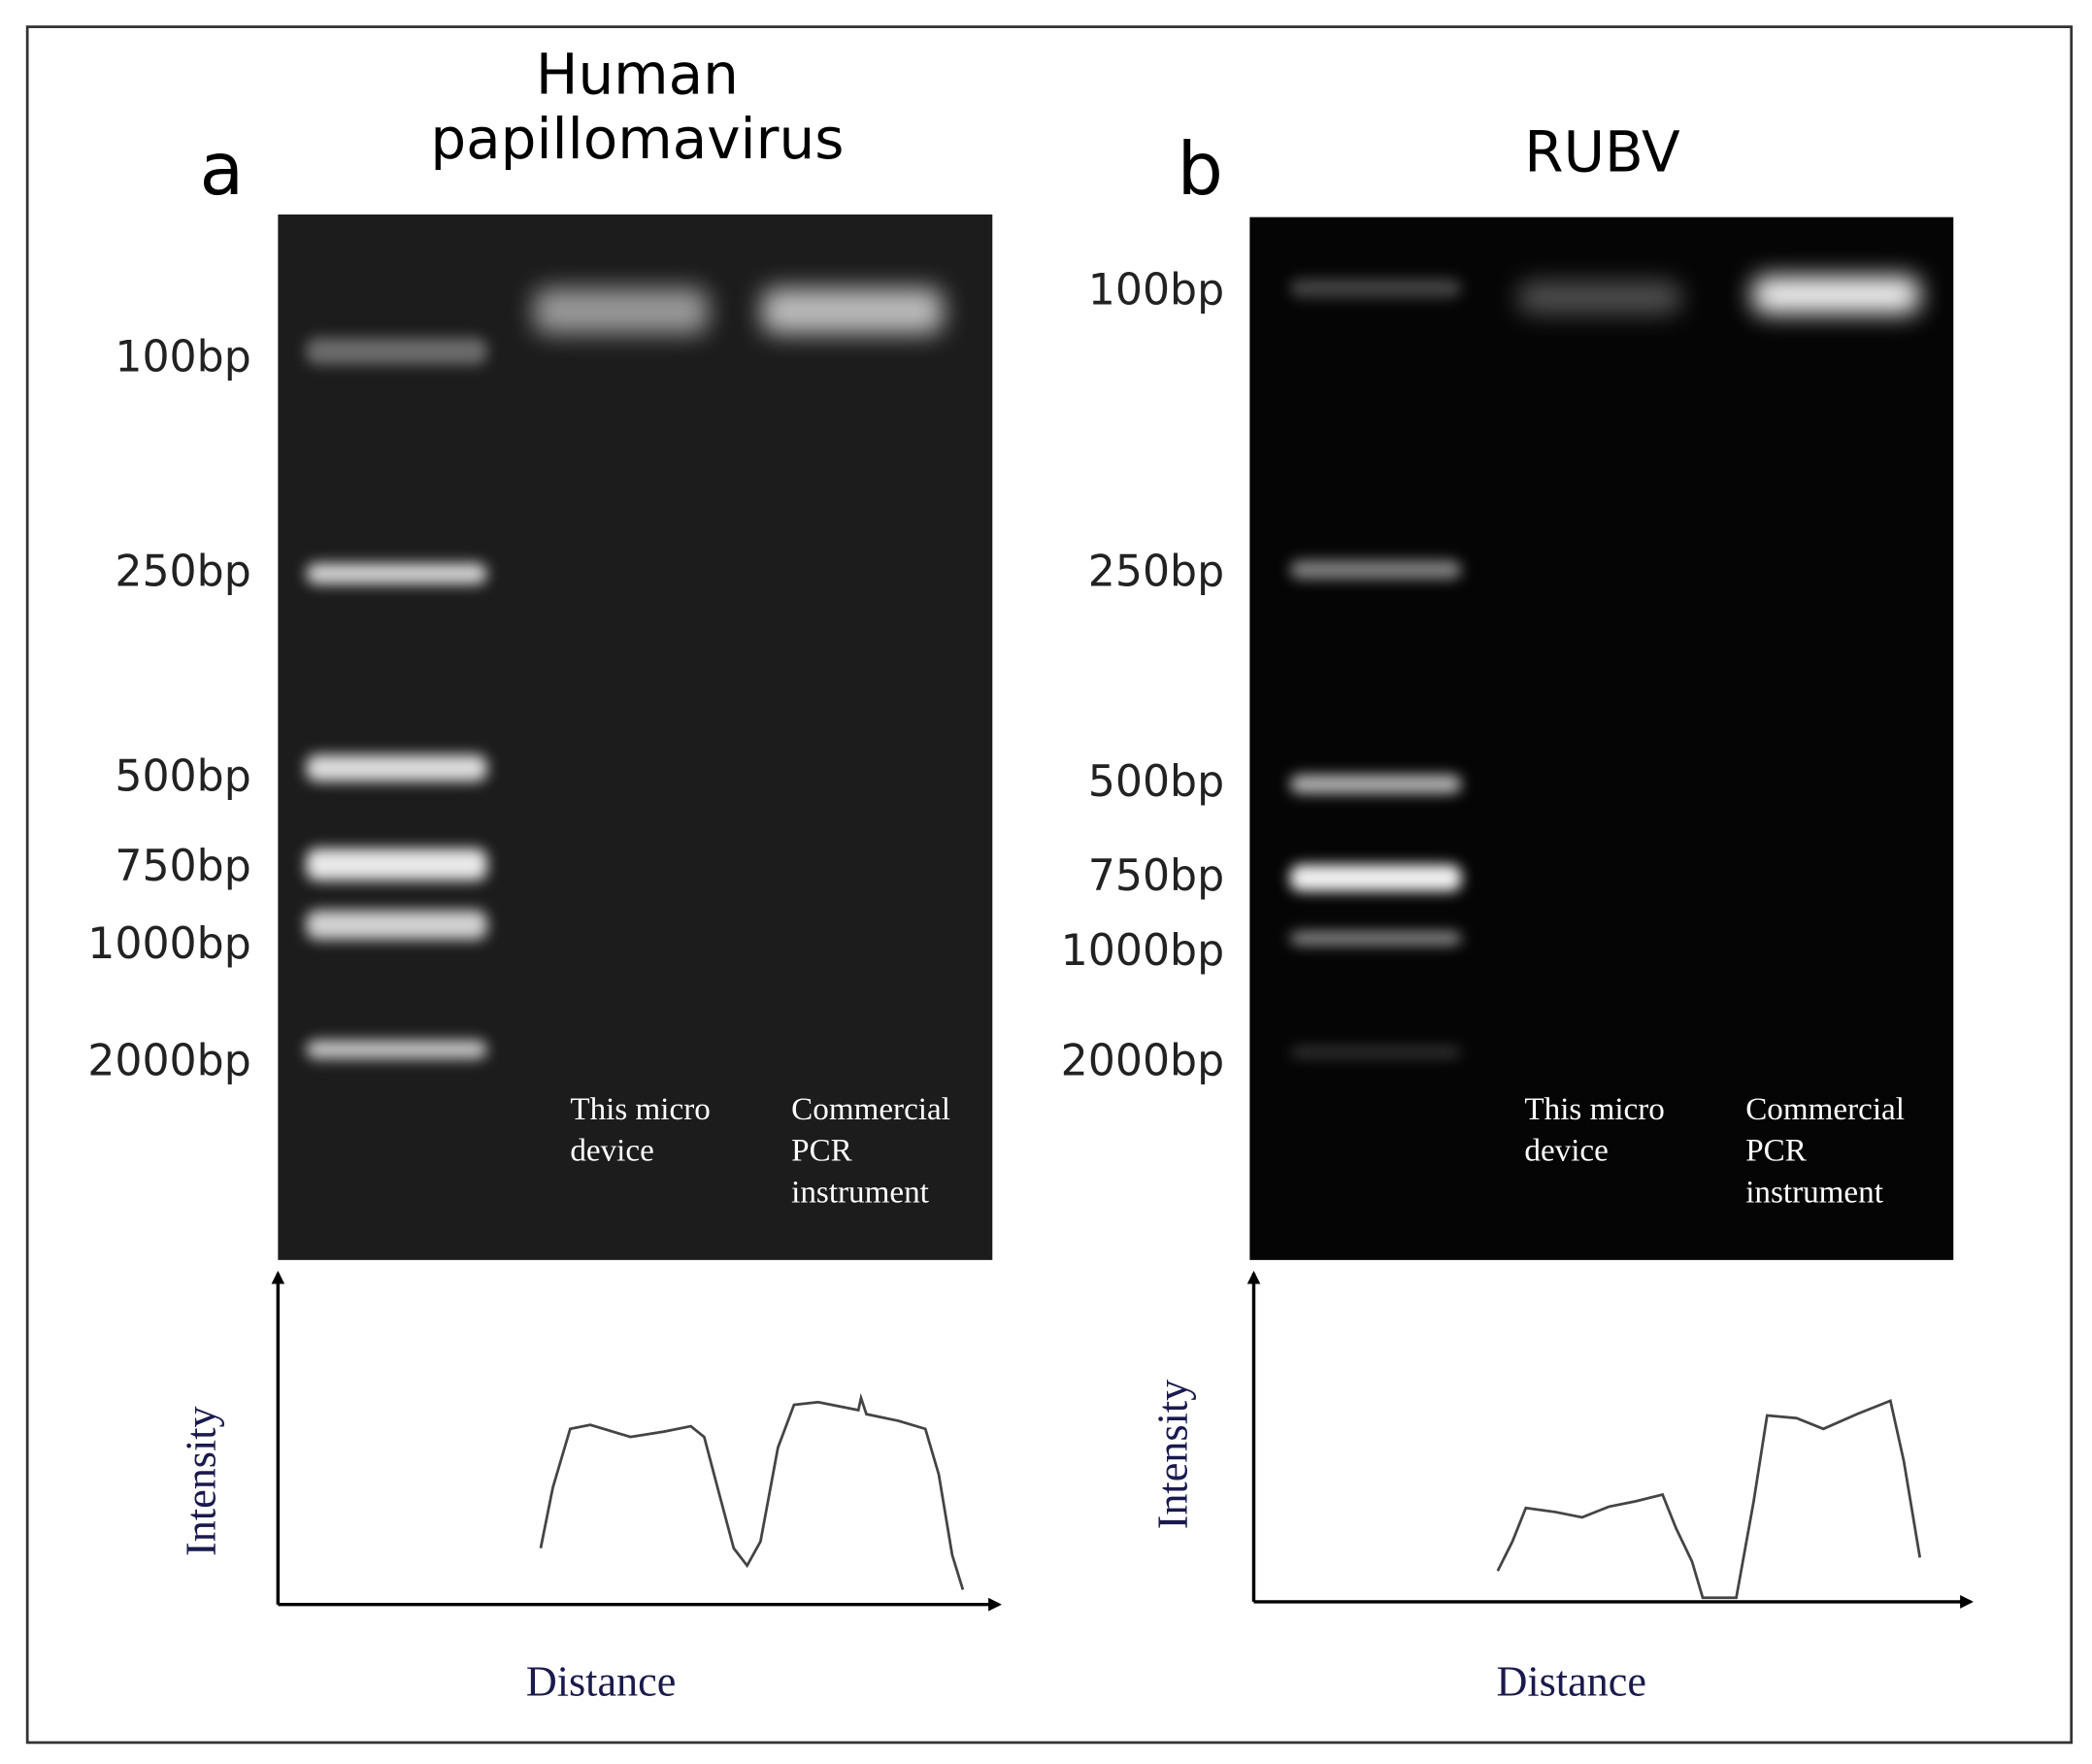 This screenshot has width=2092, height=1764. Describe the element at coordinates (637, 139) in the screenshot. I see `panel-title: papillomavirus` at that location.